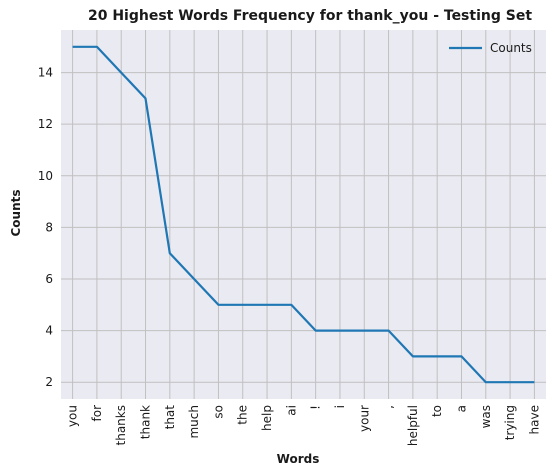 The height and width of the screenshot is (475, 555). I want to click on x-tick-label: to, so click(437, 411).